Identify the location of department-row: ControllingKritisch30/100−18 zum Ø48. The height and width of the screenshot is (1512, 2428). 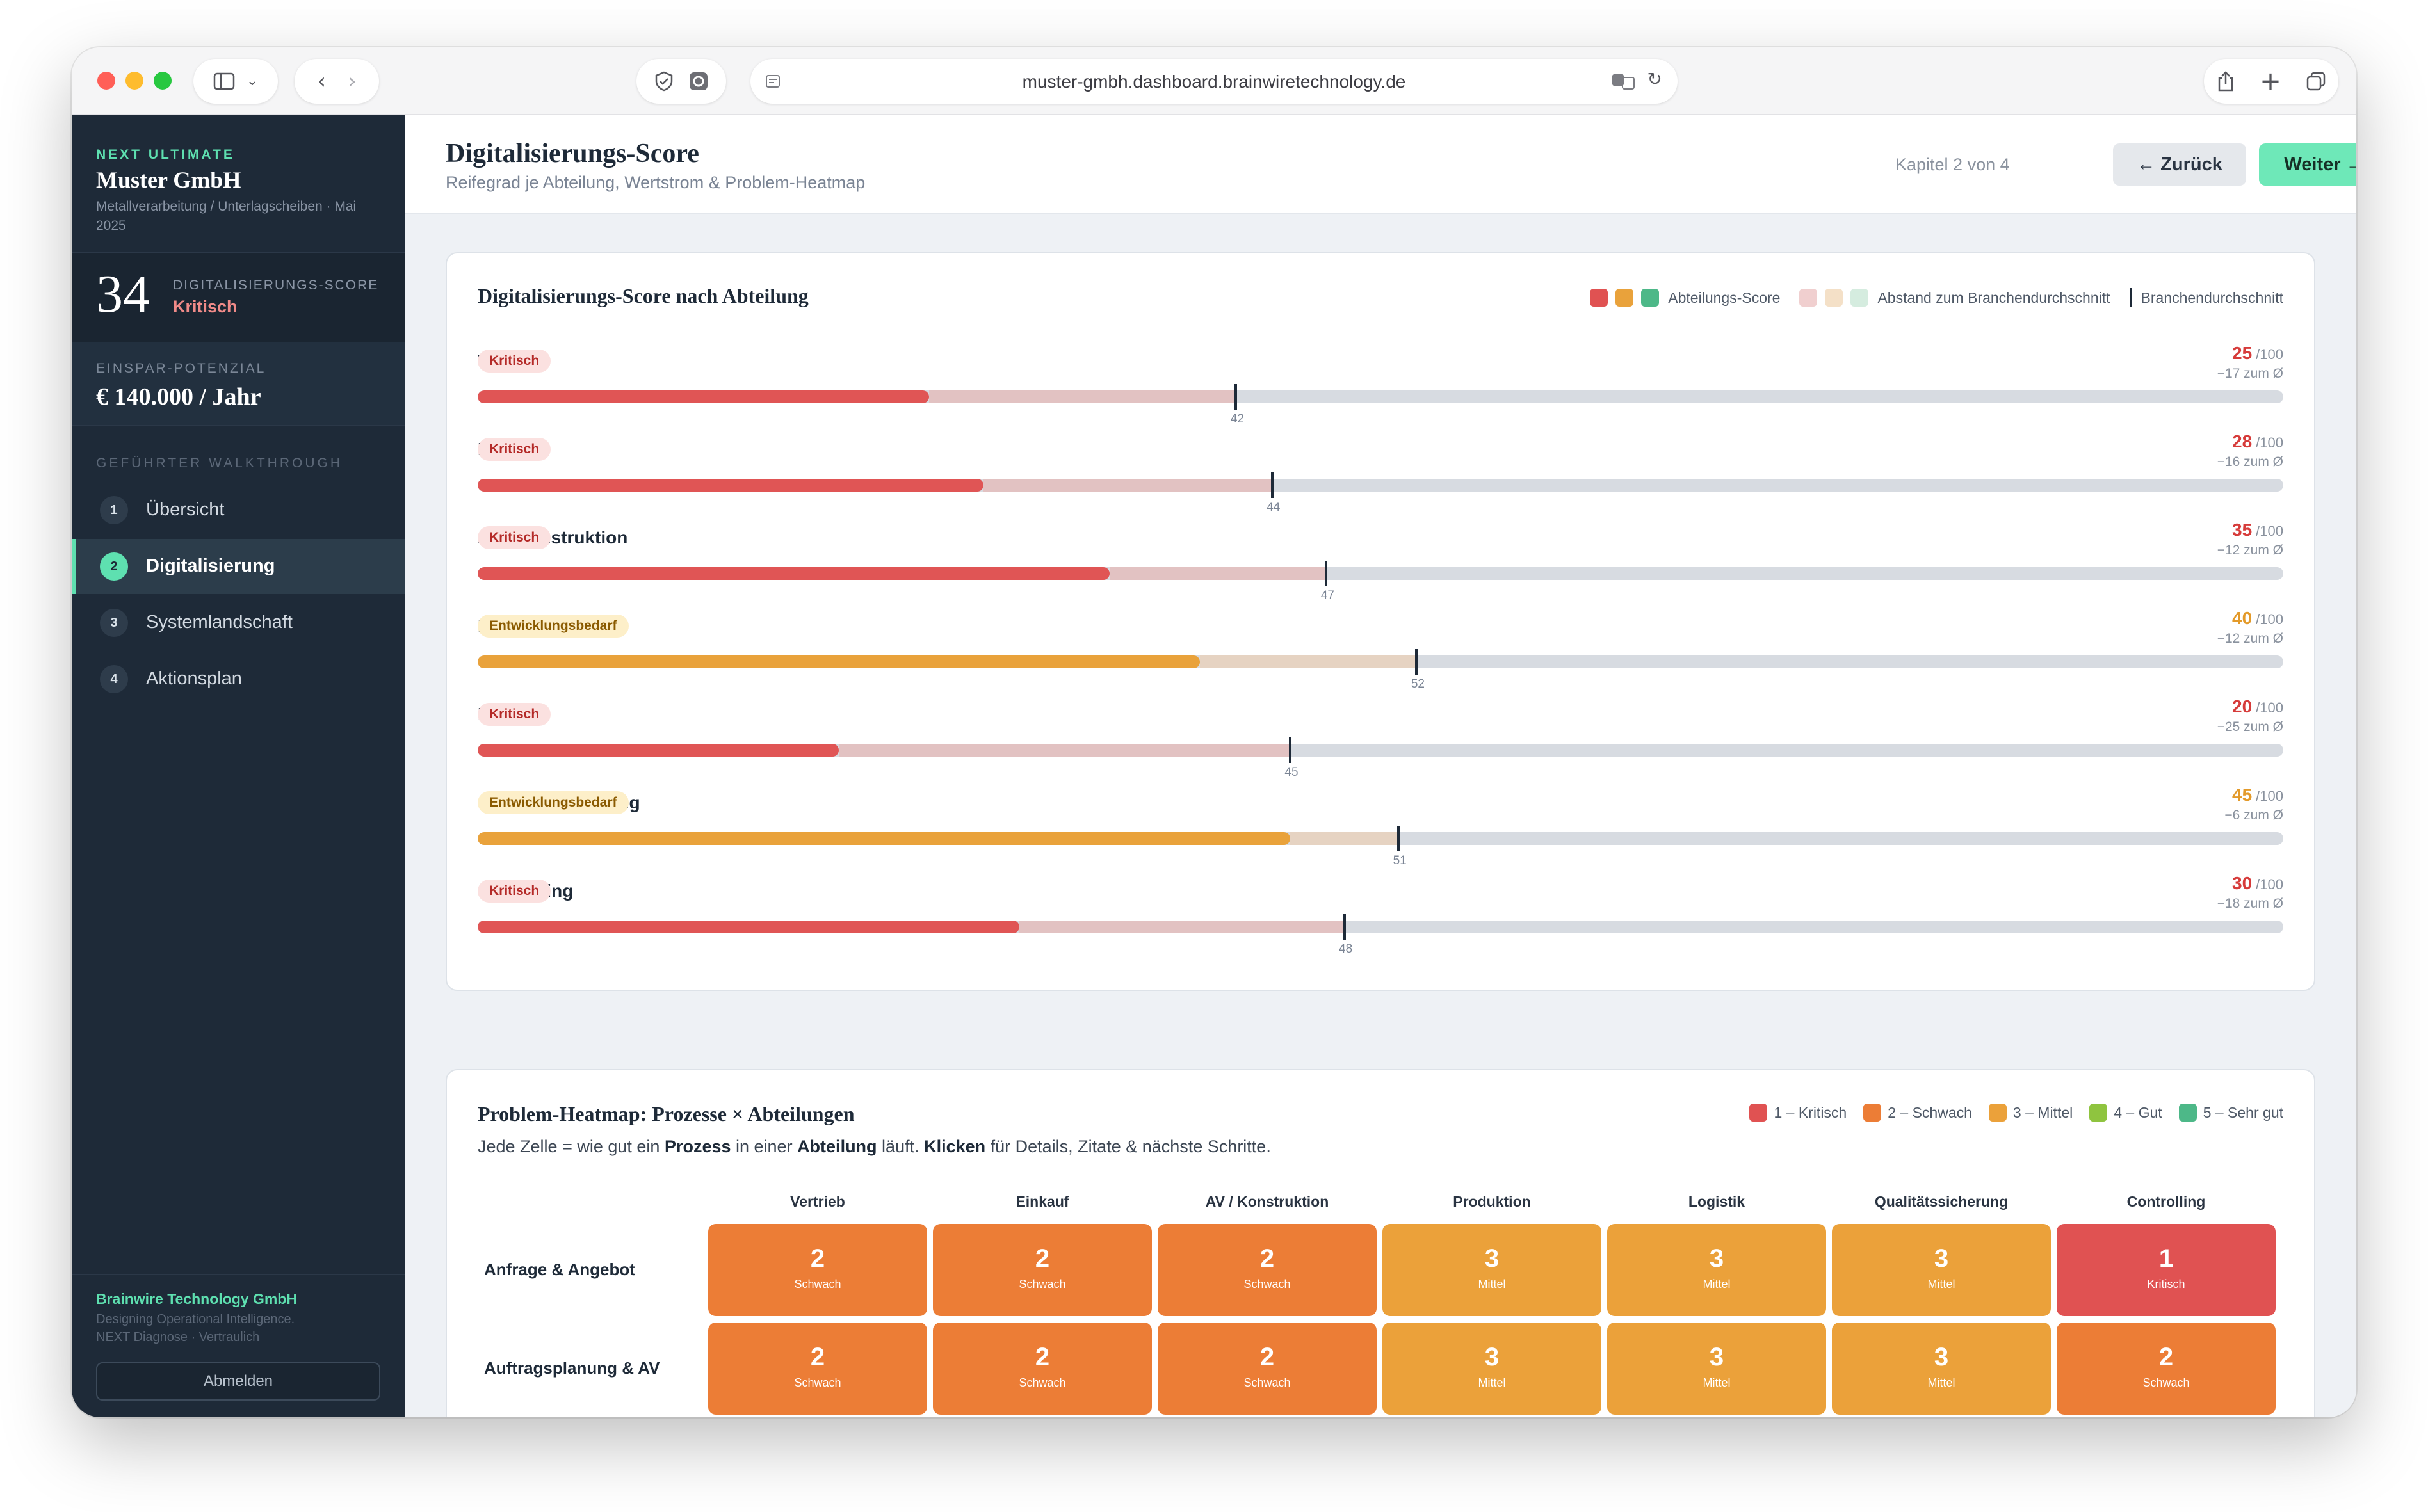
(1380, 912).